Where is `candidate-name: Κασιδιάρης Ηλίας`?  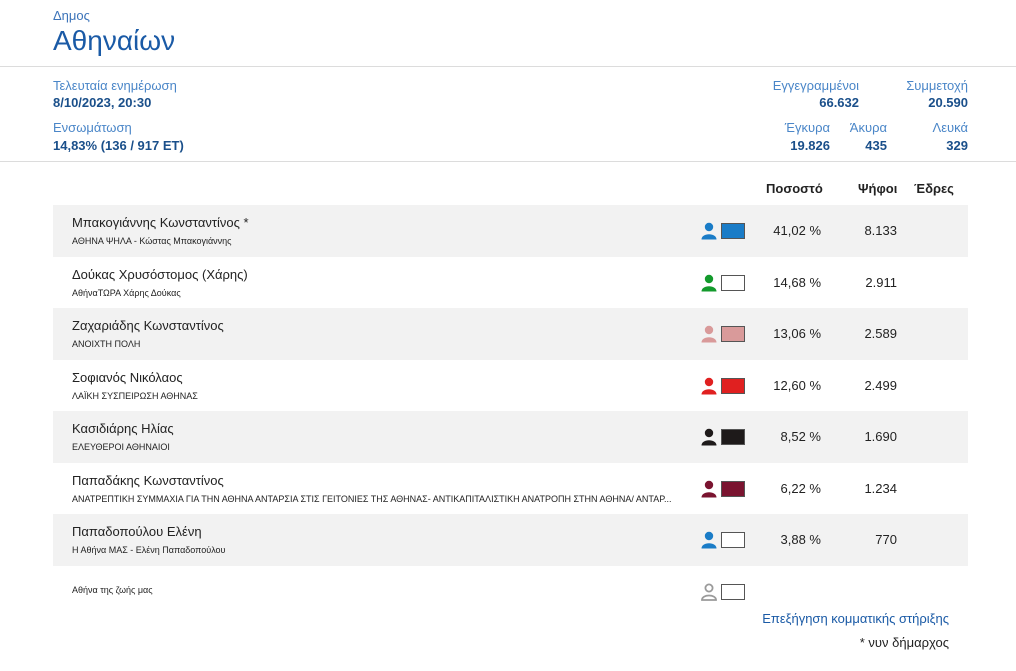
candidate-name: Κασιδιάρης Ηλίας is located at coordinates (123, 428).